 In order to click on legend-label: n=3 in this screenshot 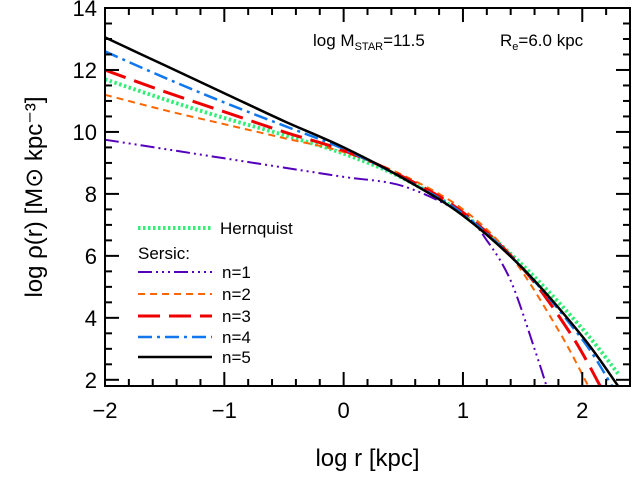, I will do `click(236, 316)`.